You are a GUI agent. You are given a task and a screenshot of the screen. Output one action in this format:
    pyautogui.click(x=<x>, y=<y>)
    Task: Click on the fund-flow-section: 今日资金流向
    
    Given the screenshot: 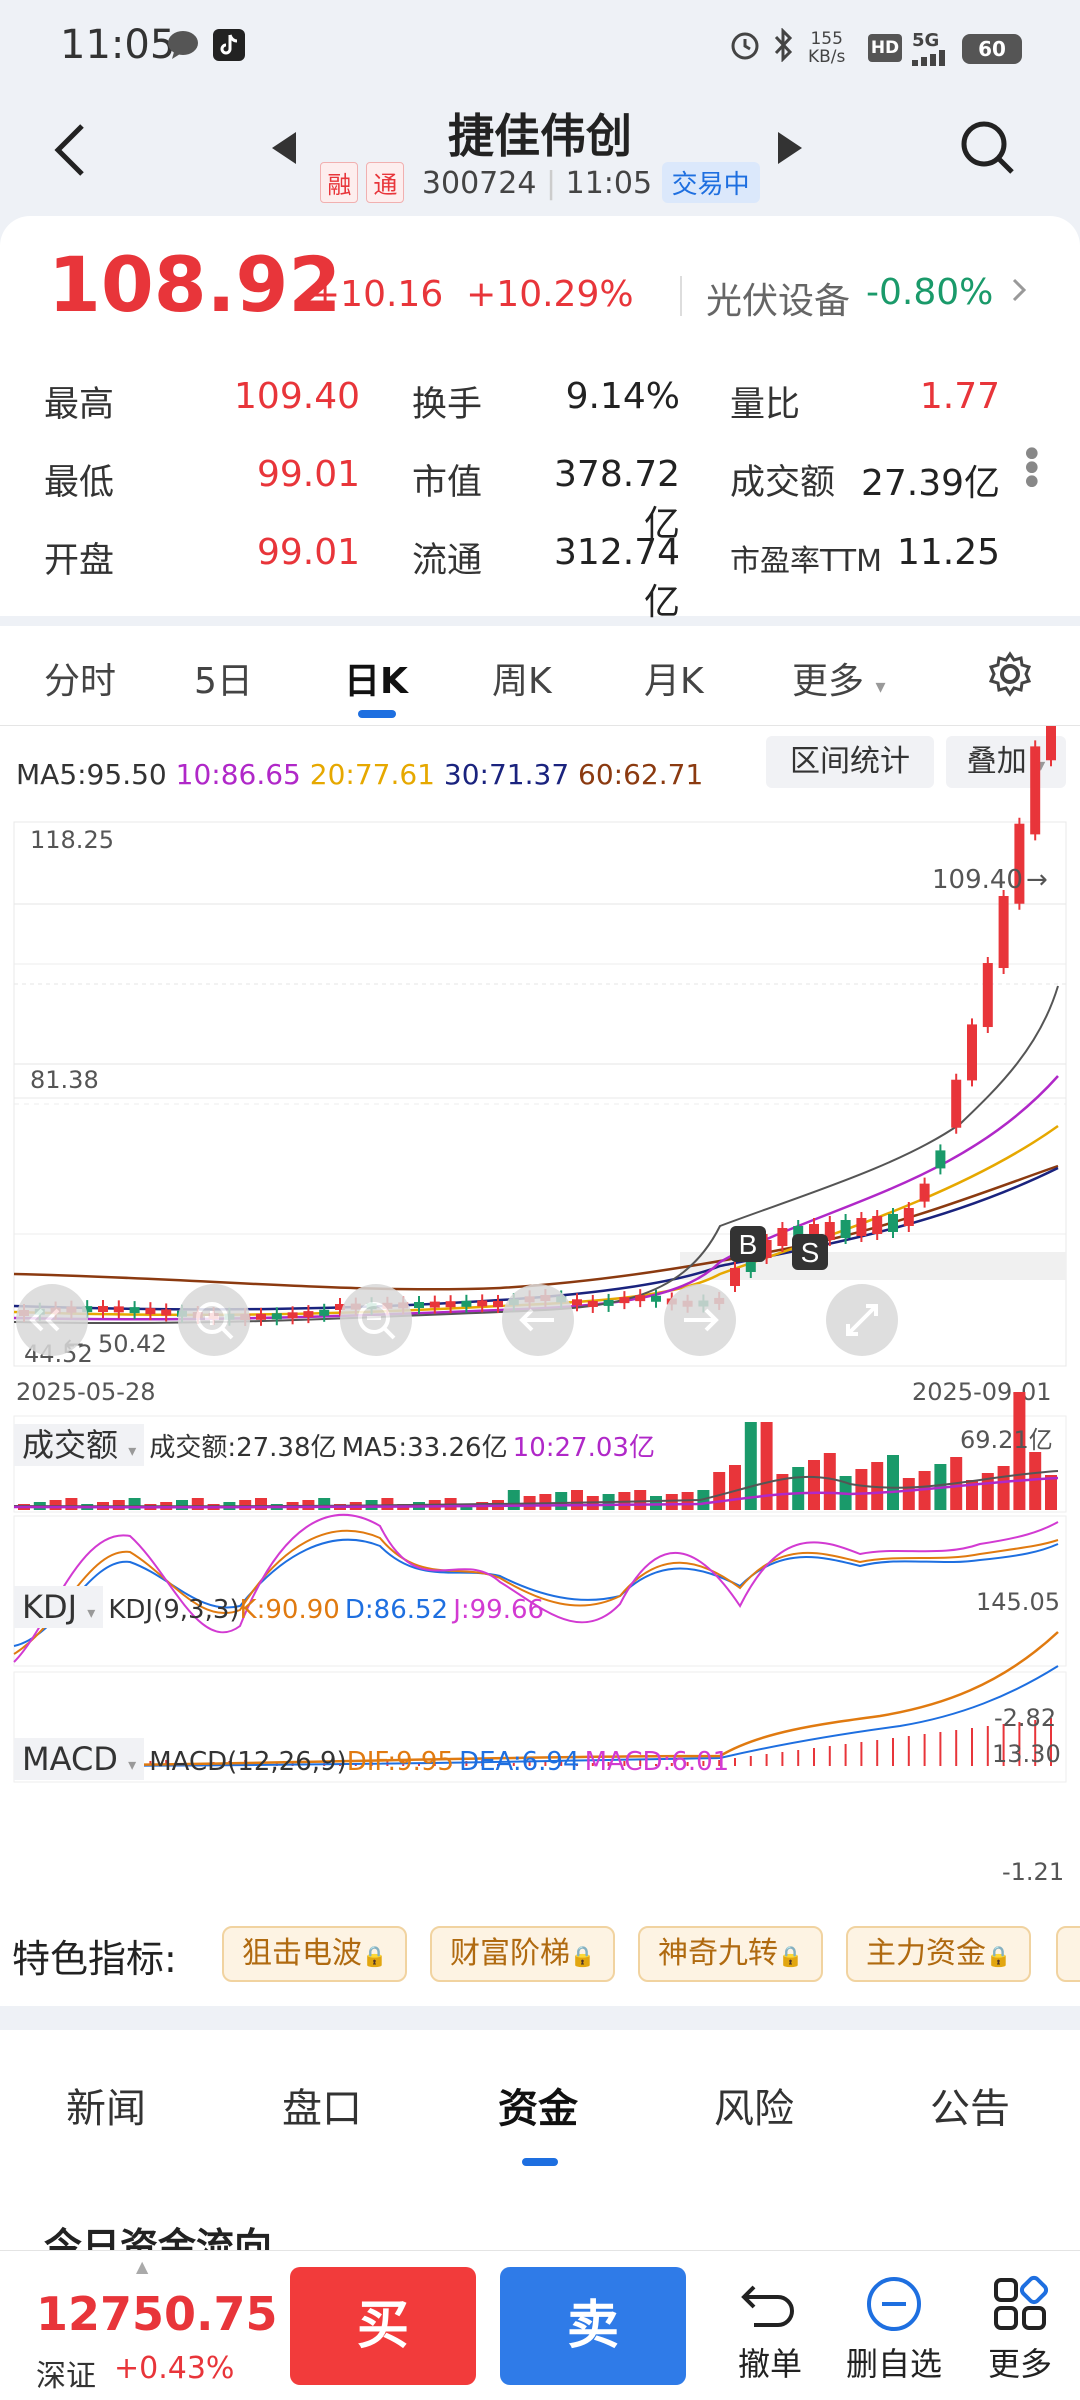 What is the action you would take?
    pyautogui.click(x=540, y=2215)
    